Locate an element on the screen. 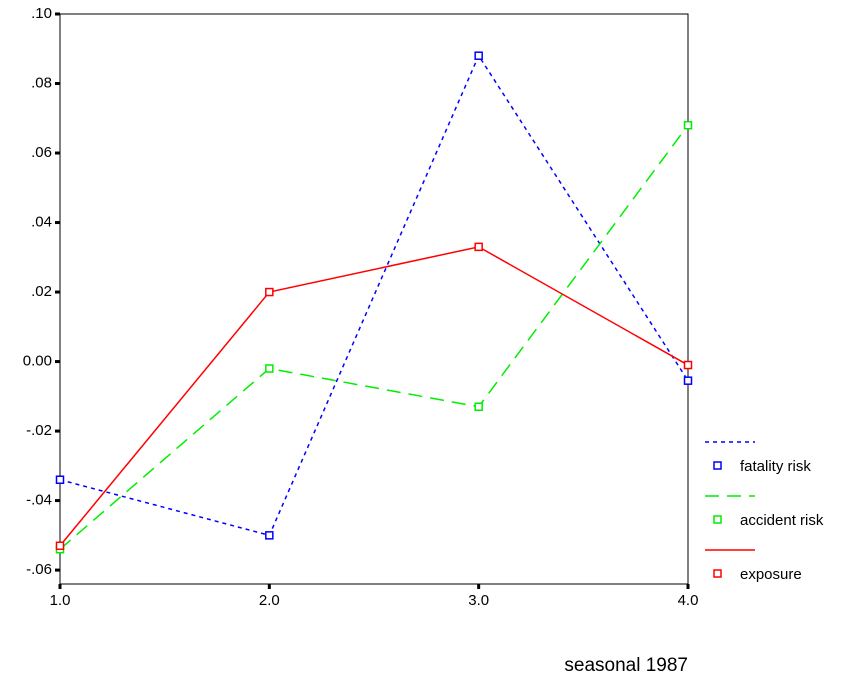 This screenshot has height=681, width=862. y-tick-label: .06 is located at coordinates (41, 152).